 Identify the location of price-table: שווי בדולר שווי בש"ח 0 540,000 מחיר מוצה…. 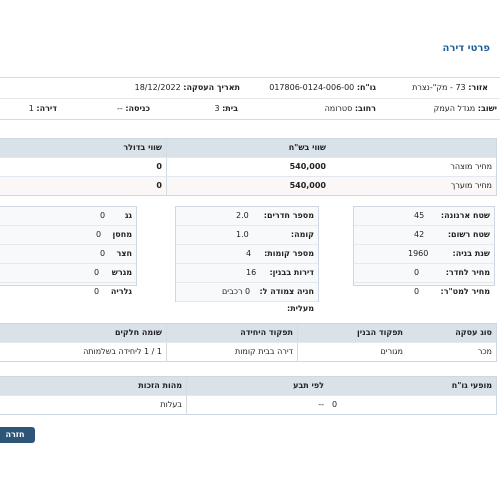
(248, 167).